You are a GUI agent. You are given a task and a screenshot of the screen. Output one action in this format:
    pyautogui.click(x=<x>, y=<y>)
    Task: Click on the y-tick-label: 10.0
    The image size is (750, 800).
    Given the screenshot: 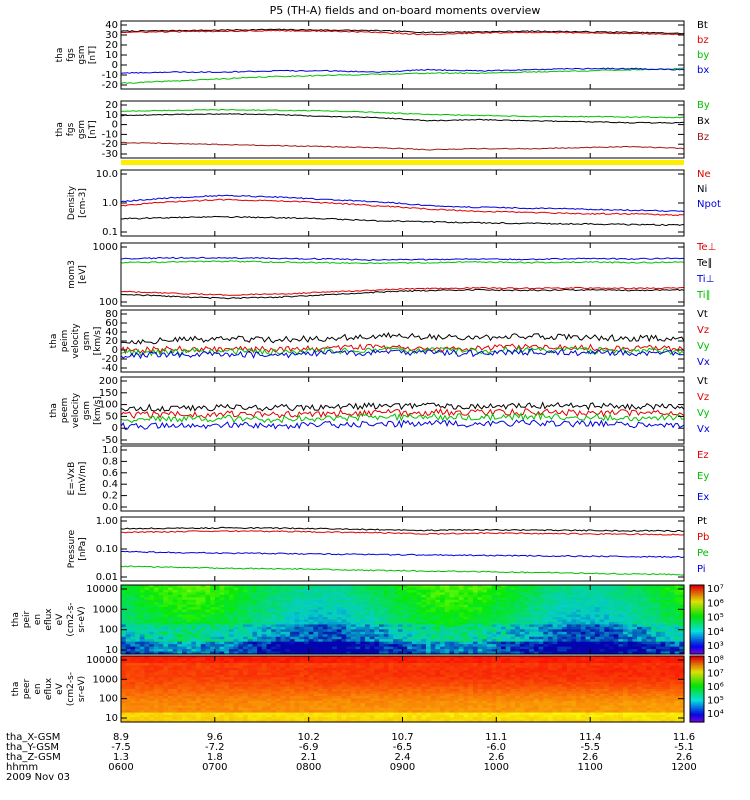 What is the action you would take?
    pyautogui.click(x=107, y=174)
    